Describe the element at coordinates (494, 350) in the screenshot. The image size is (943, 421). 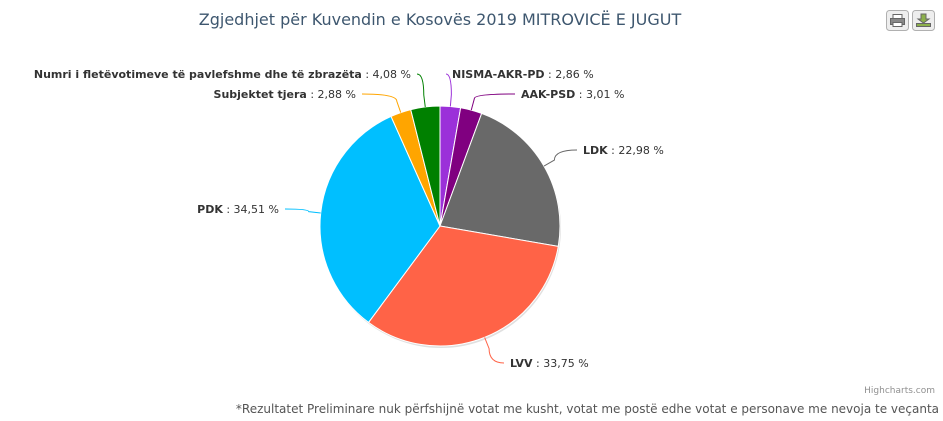
I see `connector-lvv` at that location.